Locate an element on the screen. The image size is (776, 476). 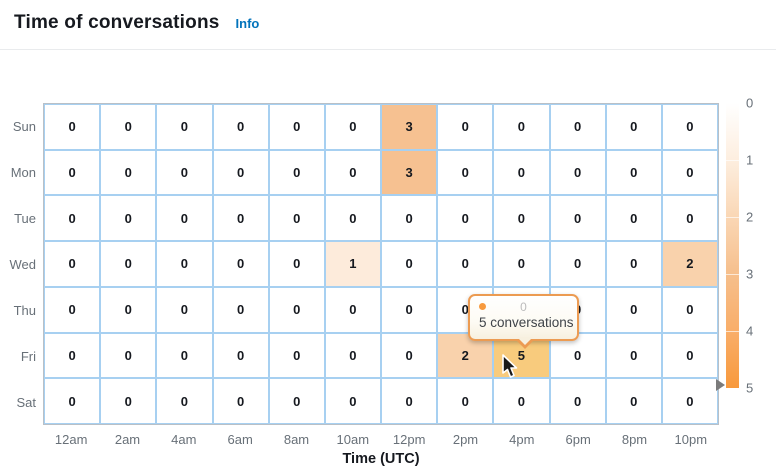
y-axis-label: Fri is located at coordinates (28, 356).